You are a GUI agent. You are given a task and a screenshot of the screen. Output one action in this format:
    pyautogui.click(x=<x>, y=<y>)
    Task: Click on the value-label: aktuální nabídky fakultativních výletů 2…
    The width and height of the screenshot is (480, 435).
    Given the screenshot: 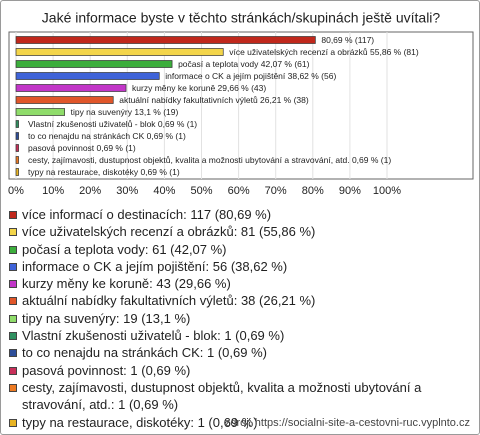 What is the action you would take?
    pyautogui.click(x=214, y=100)
    